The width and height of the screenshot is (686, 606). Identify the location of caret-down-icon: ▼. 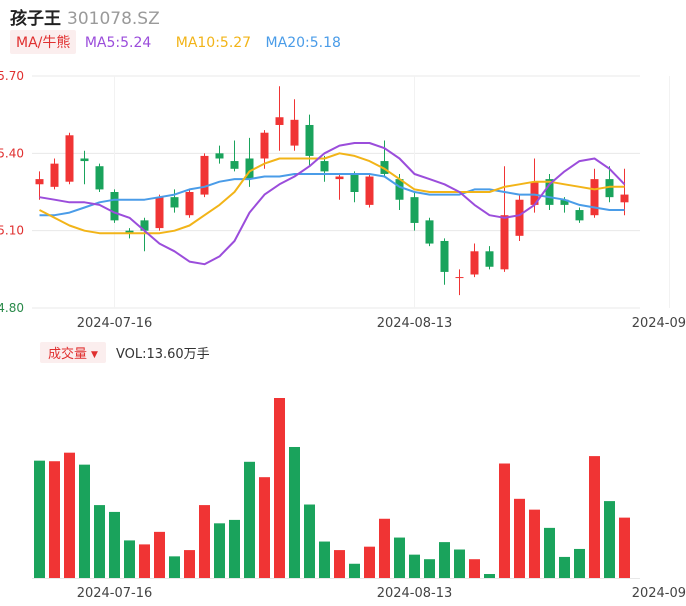
(94, 355).